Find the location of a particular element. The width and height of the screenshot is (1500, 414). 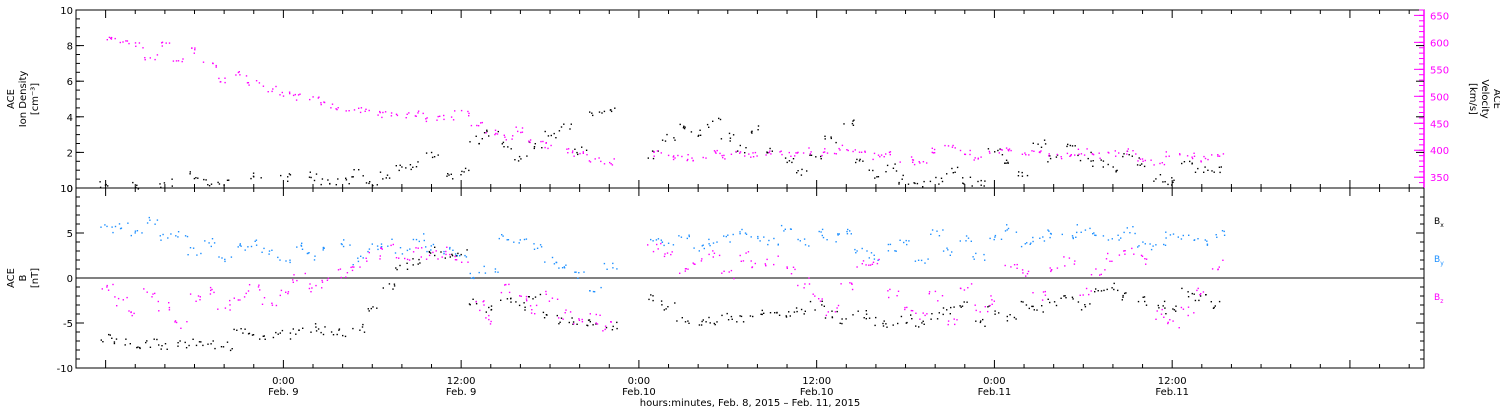

b-field-tick-label: -5 is located at coordinates (68, 324).